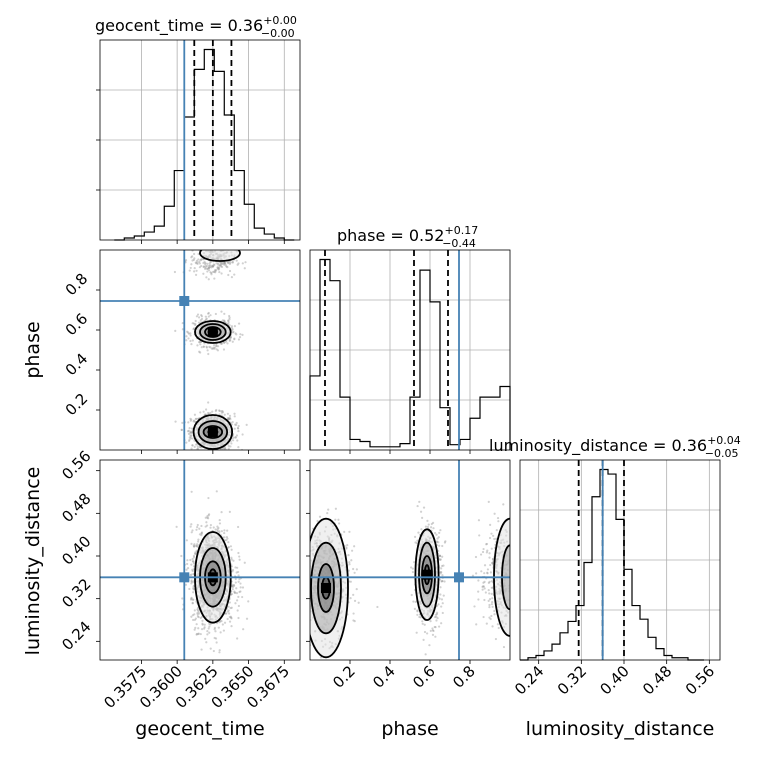 The width and height of the screenshot is (760, 760). I want to click on ytick-label-phase: 0.2, so click(77, 405).